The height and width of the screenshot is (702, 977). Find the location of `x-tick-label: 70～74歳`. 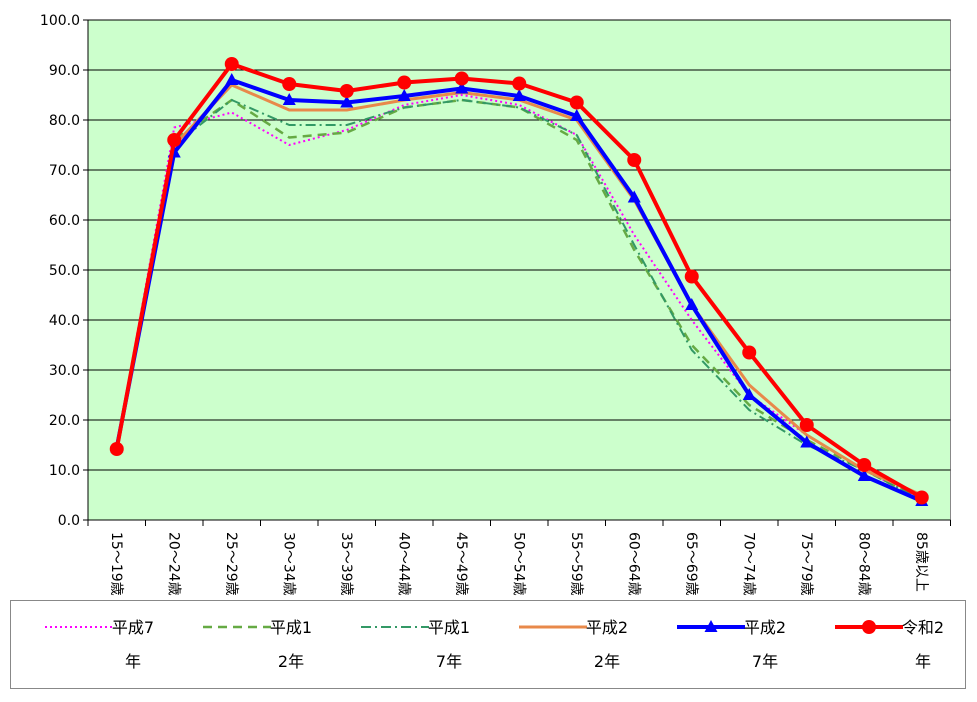

x-tick-label: 70～74歳 is located at coordinates (748, 564).